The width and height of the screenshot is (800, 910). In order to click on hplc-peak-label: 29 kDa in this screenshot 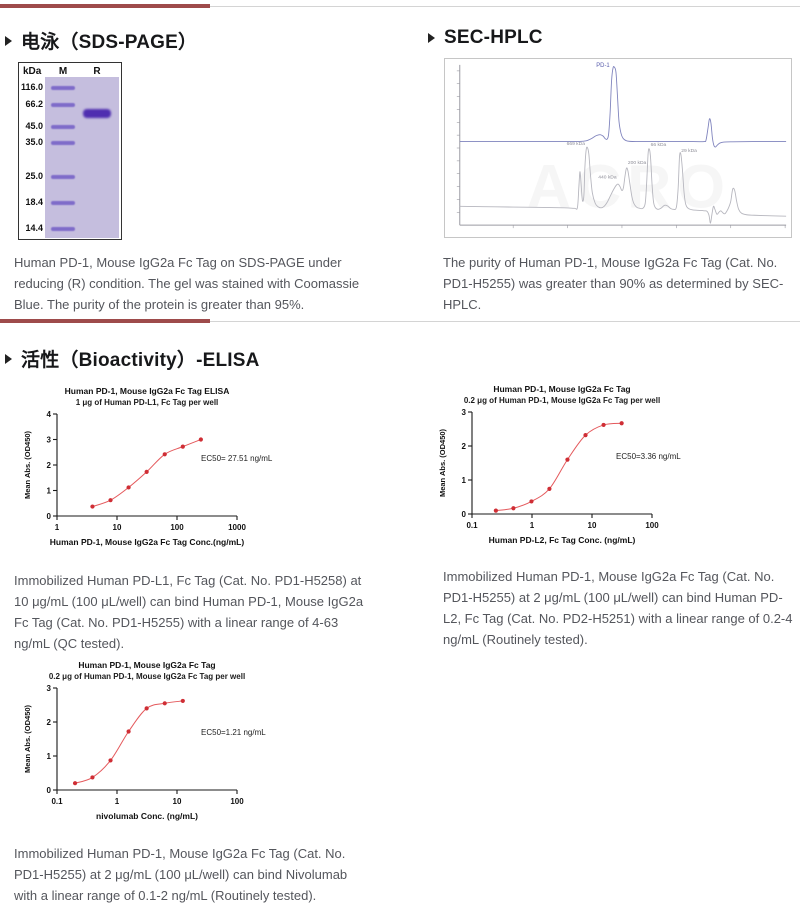, I will do `click(689, 151)`.